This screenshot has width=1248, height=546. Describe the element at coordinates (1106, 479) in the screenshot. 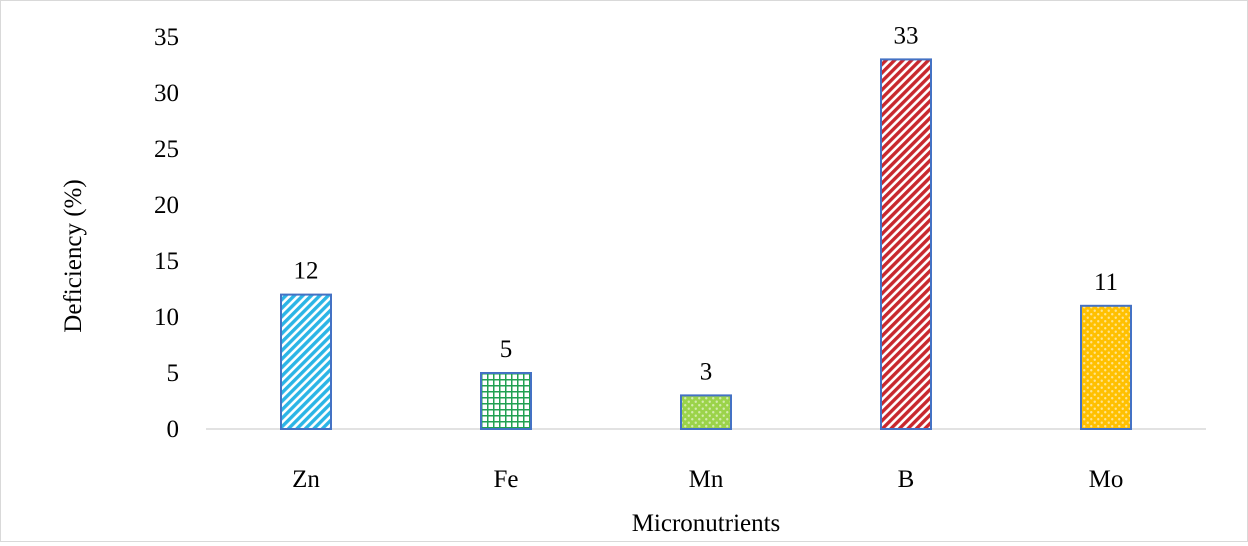

I see `x-tick-label: Mo` at that location.